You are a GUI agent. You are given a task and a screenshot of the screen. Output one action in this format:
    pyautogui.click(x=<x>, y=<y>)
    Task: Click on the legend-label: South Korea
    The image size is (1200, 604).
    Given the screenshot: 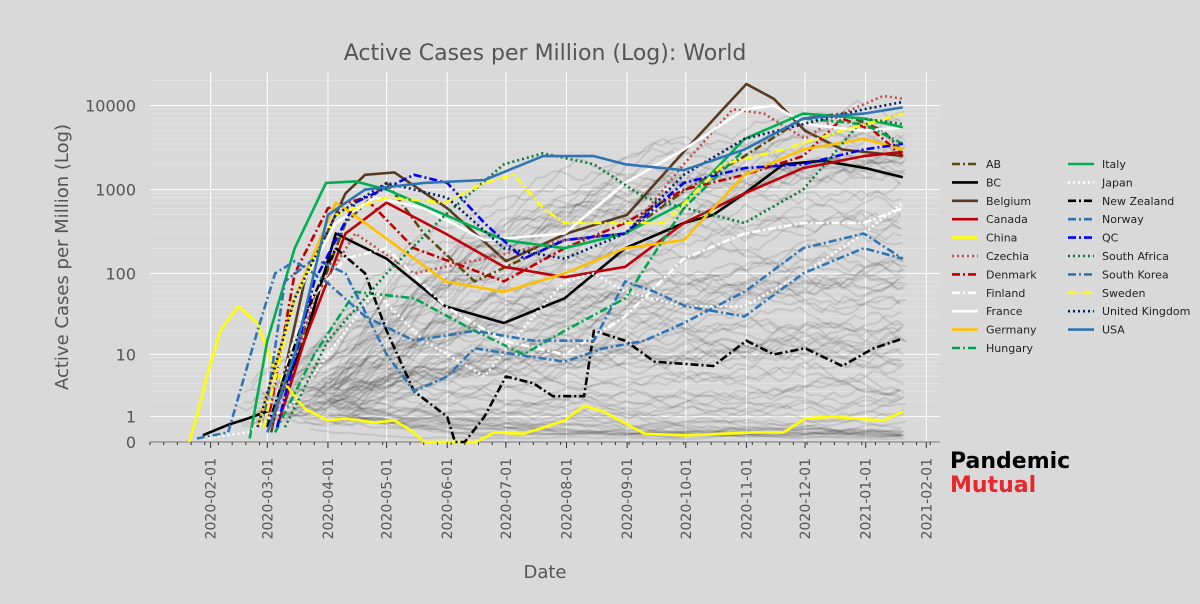 What is the action you would take?
    pyautogui.click(x=1135, y=274)
    